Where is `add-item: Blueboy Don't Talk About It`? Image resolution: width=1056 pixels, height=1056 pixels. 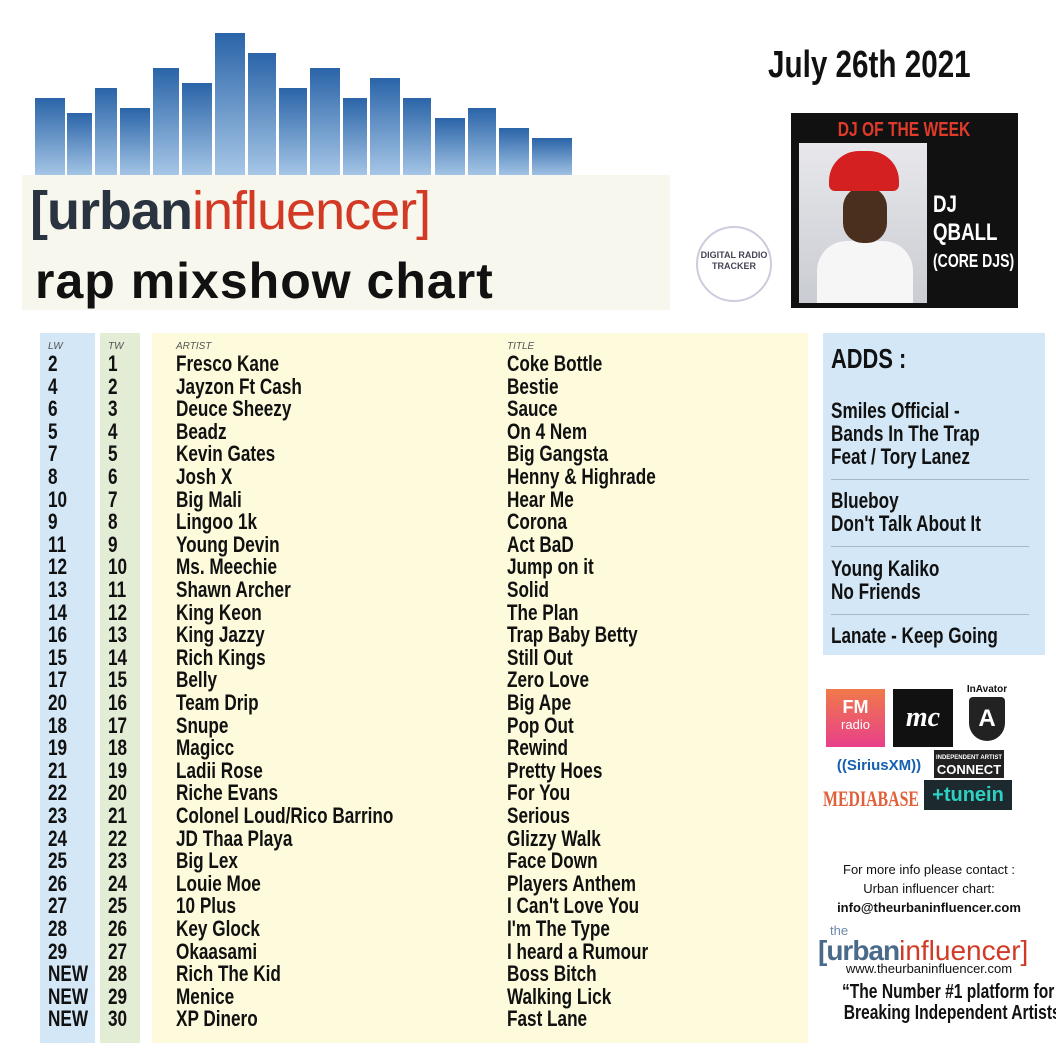
add-item: Blueboy Don't Talk About It is located at coordinates (927, 512).